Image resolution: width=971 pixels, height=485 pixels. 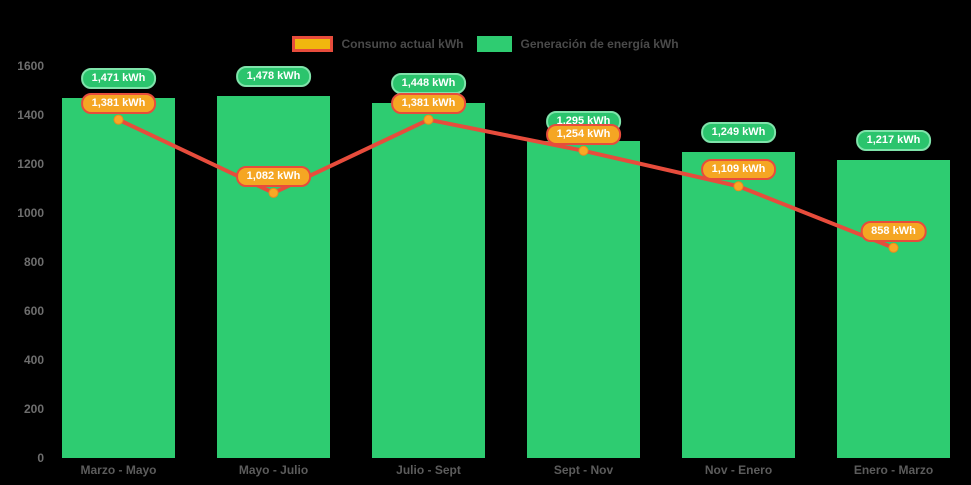 What do you see at coordinates (428, 84) in the screenshot?
I see `generation-value-badge: 1,448 kWh` at bounding box center [428, 84].